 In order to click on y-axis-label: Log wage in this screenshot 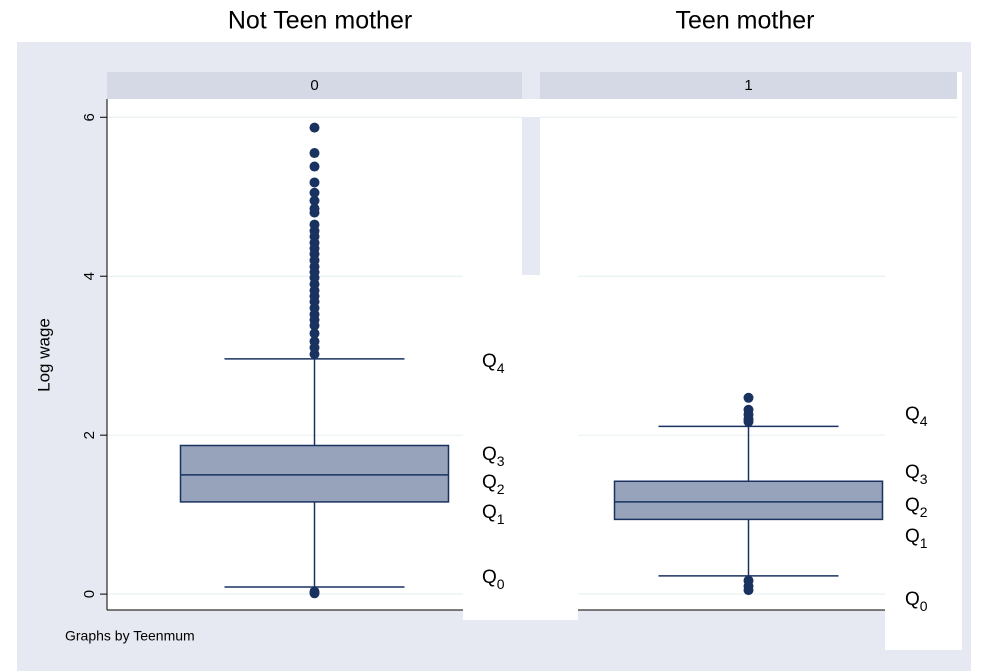, I will do `click(43, 355)`.